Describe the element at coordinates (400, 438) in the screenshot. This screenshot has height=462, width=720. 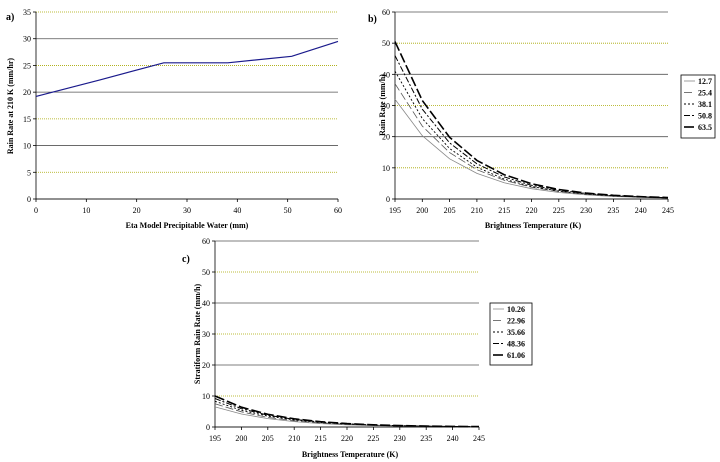
I see `panel-c-xtick-label: 230` at that location.